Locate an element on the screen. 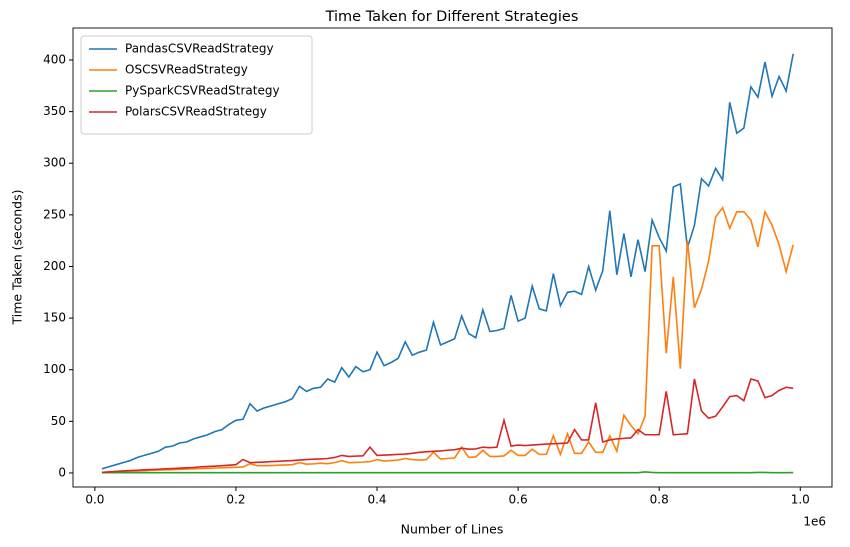 The image size is (850, 547). chart-title: Time Taken for Different Strategies is located at coordinates (452, 17).